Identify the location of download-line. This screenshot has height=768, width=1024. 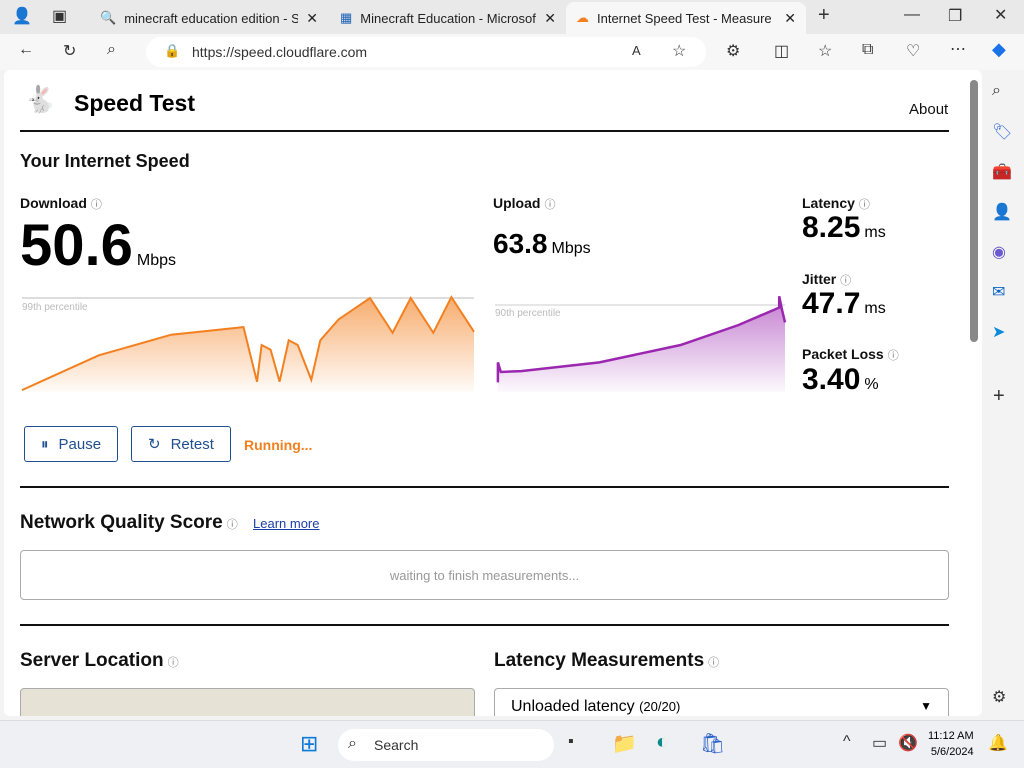
(248, 343).